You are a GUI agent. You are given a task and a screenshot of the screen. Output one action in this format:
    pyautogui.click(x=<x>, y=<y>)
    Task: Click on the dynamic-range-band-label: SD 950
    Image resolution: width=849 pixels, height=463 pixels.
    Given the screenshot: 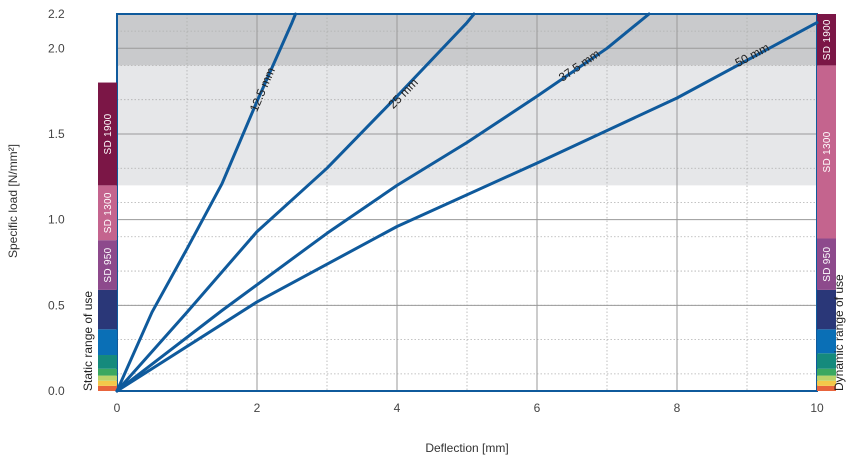 What is the action you would take?
    pyautogui.click(x=827, y=263)
    